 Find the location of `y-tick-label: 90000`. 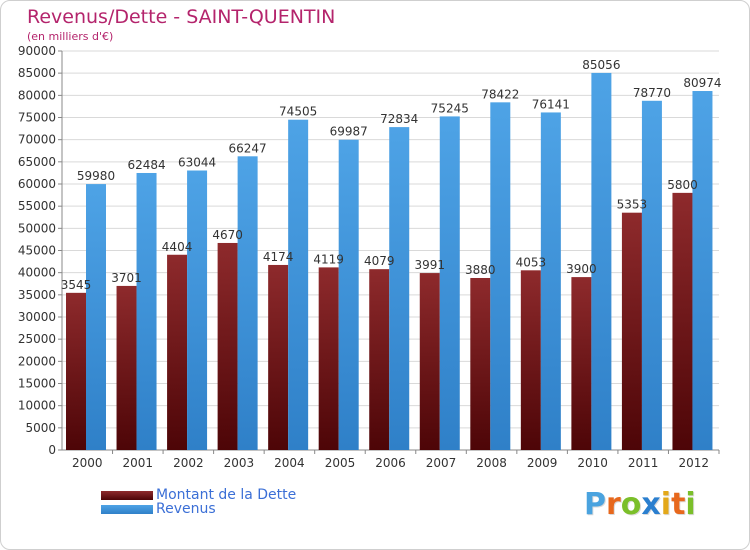

y-tick-label: 90000 is located at coordinates (37, 51).